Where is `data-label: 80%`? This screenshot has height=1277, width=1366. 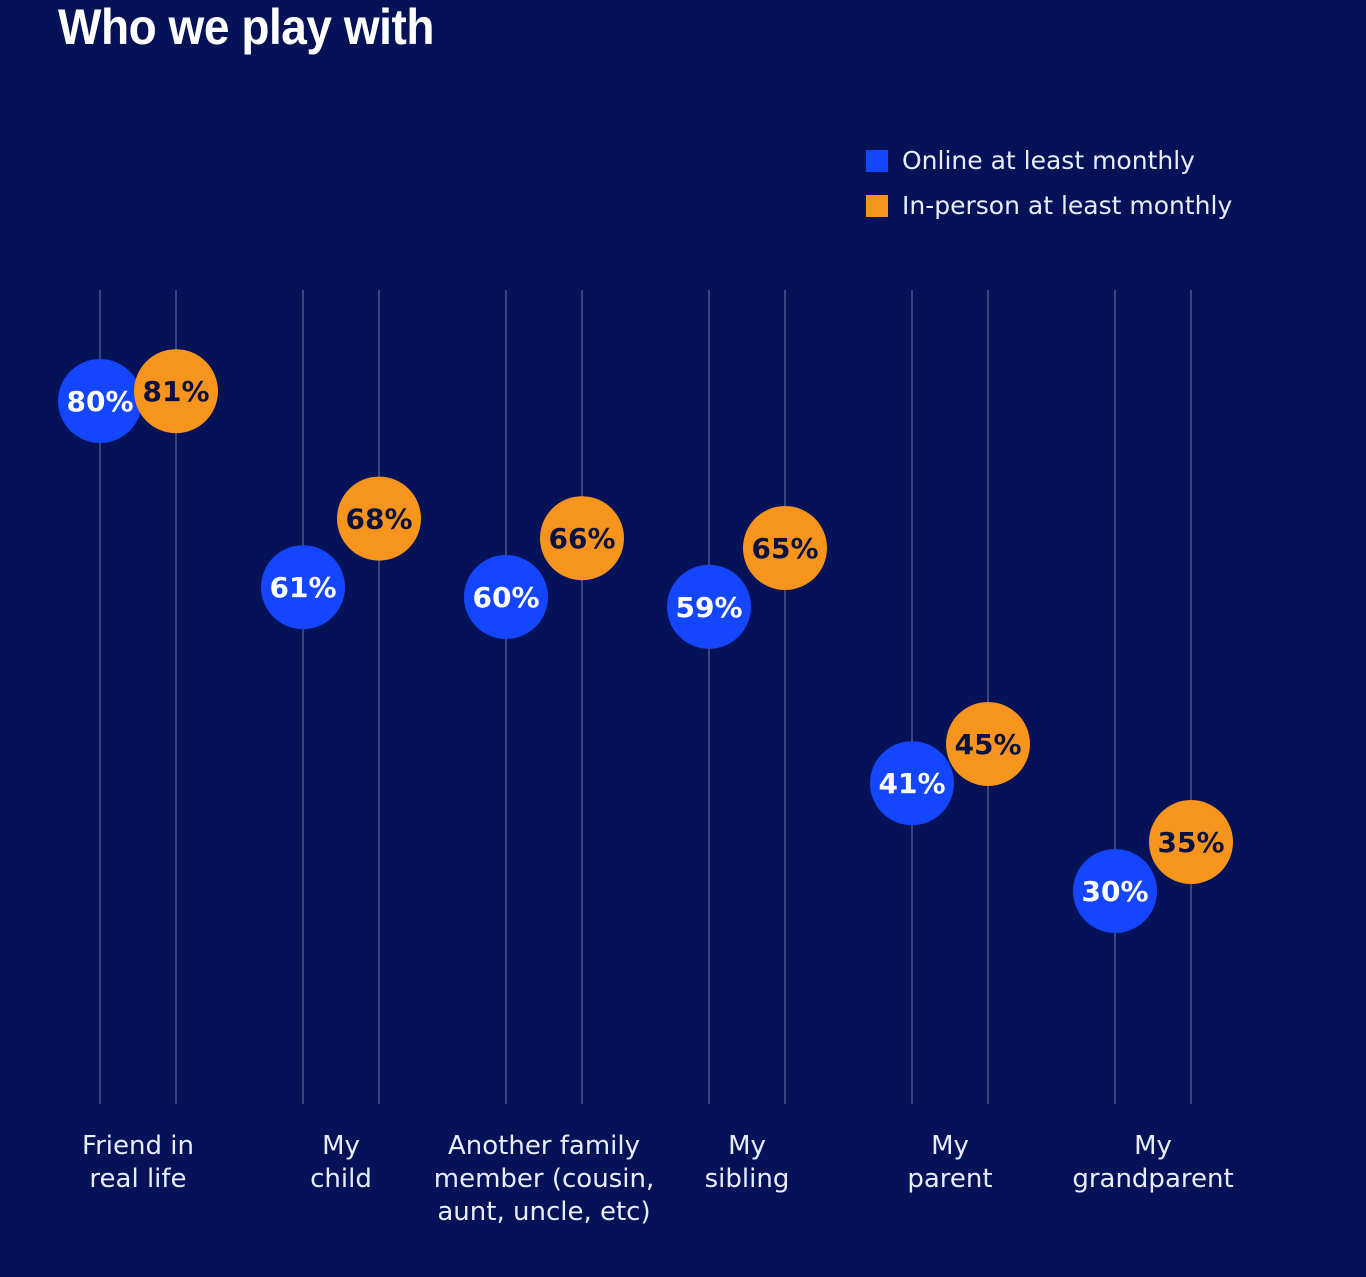 data-label: 80% is located at coordinates (99, 401).